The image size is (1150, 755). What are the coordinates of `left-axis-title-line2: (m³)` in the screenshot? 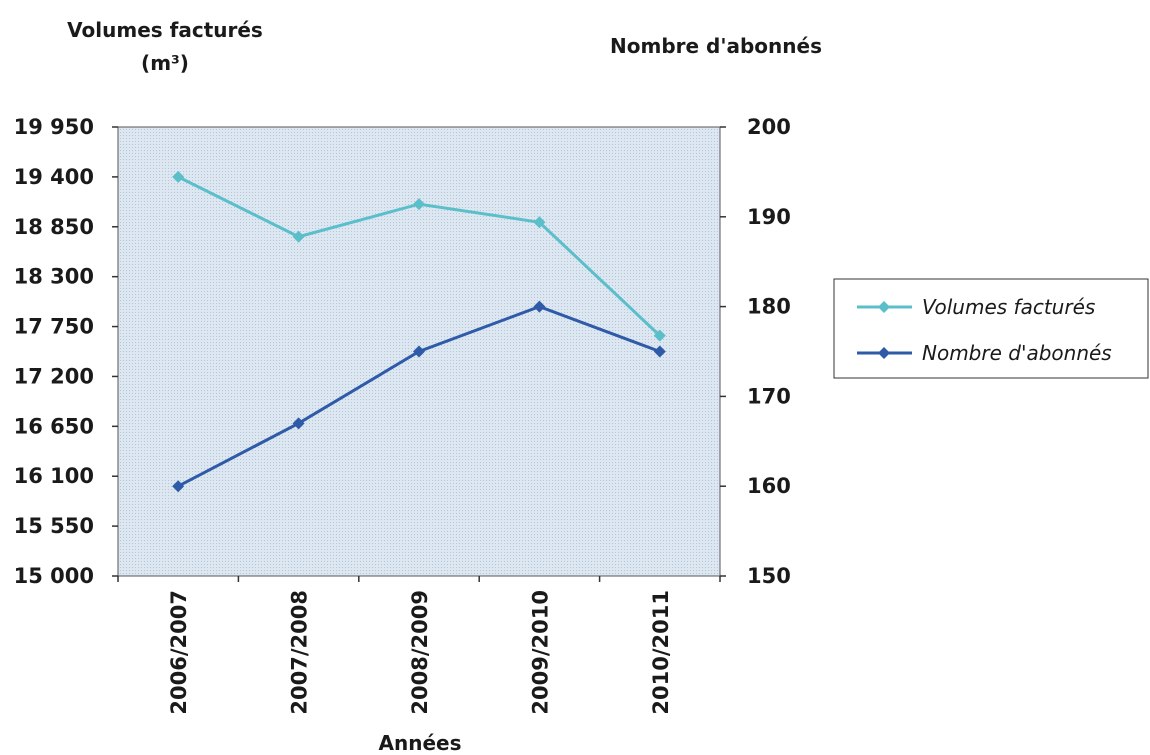 It's located at (165, 63).